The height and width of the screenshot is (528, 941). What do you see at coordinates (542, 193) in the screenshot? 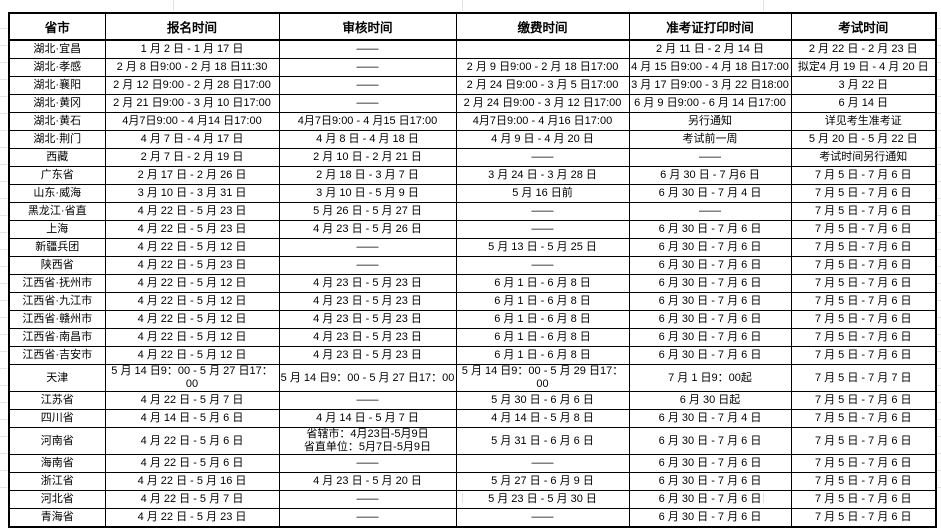
I see `cell-pay: 5 月 16 日前` at bounding box center [542, 193].